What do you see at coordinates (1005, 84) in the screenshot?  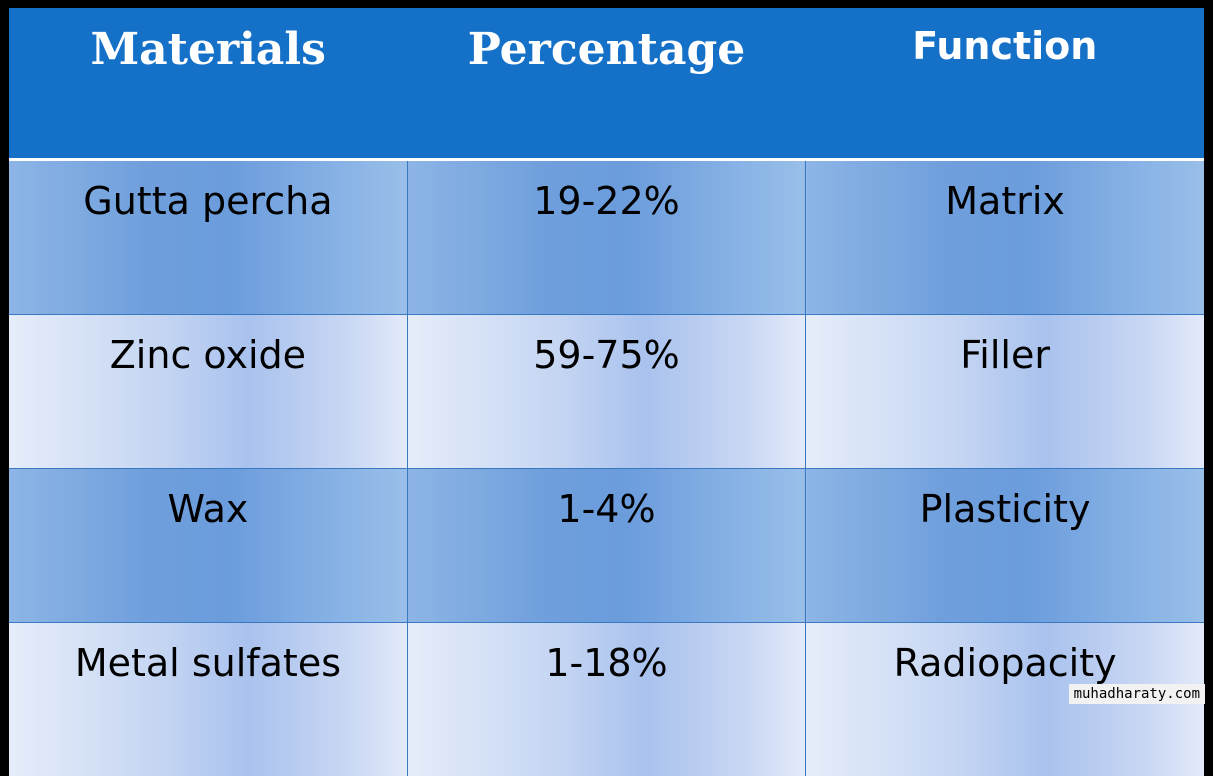 I see `header-function: Function` at bounding box center [1005, 84].